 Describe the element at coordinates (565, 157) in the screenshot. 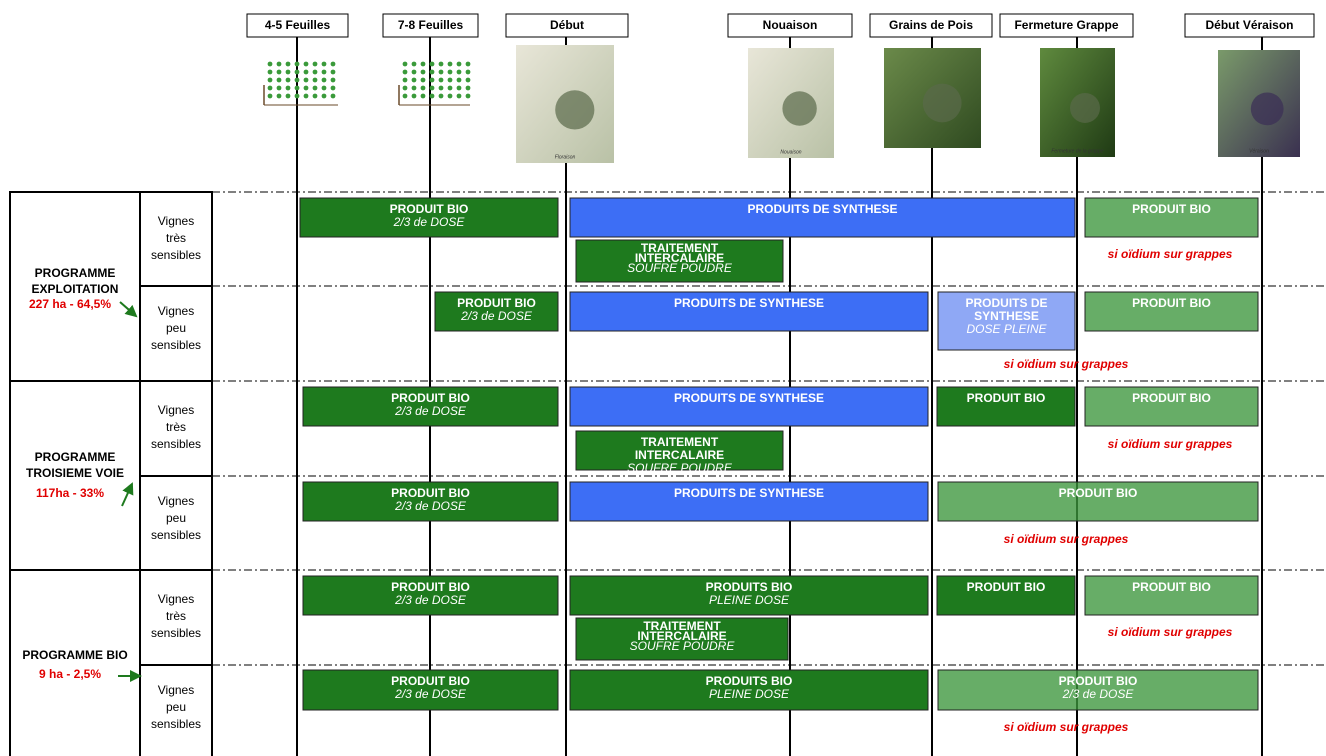

I see `image-caption: Floraison` at that location.